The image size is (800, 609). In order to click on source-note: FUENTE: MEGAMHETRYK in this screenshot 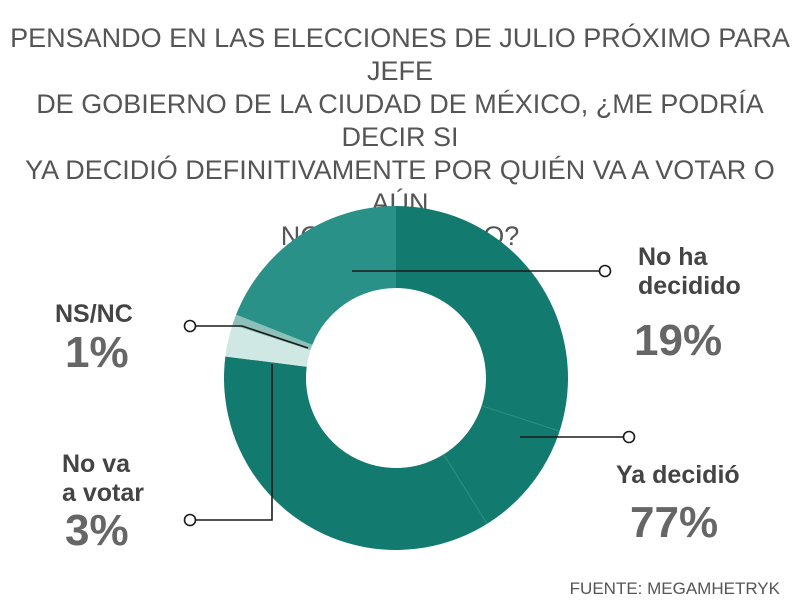, I will do `click(674, 588)`.